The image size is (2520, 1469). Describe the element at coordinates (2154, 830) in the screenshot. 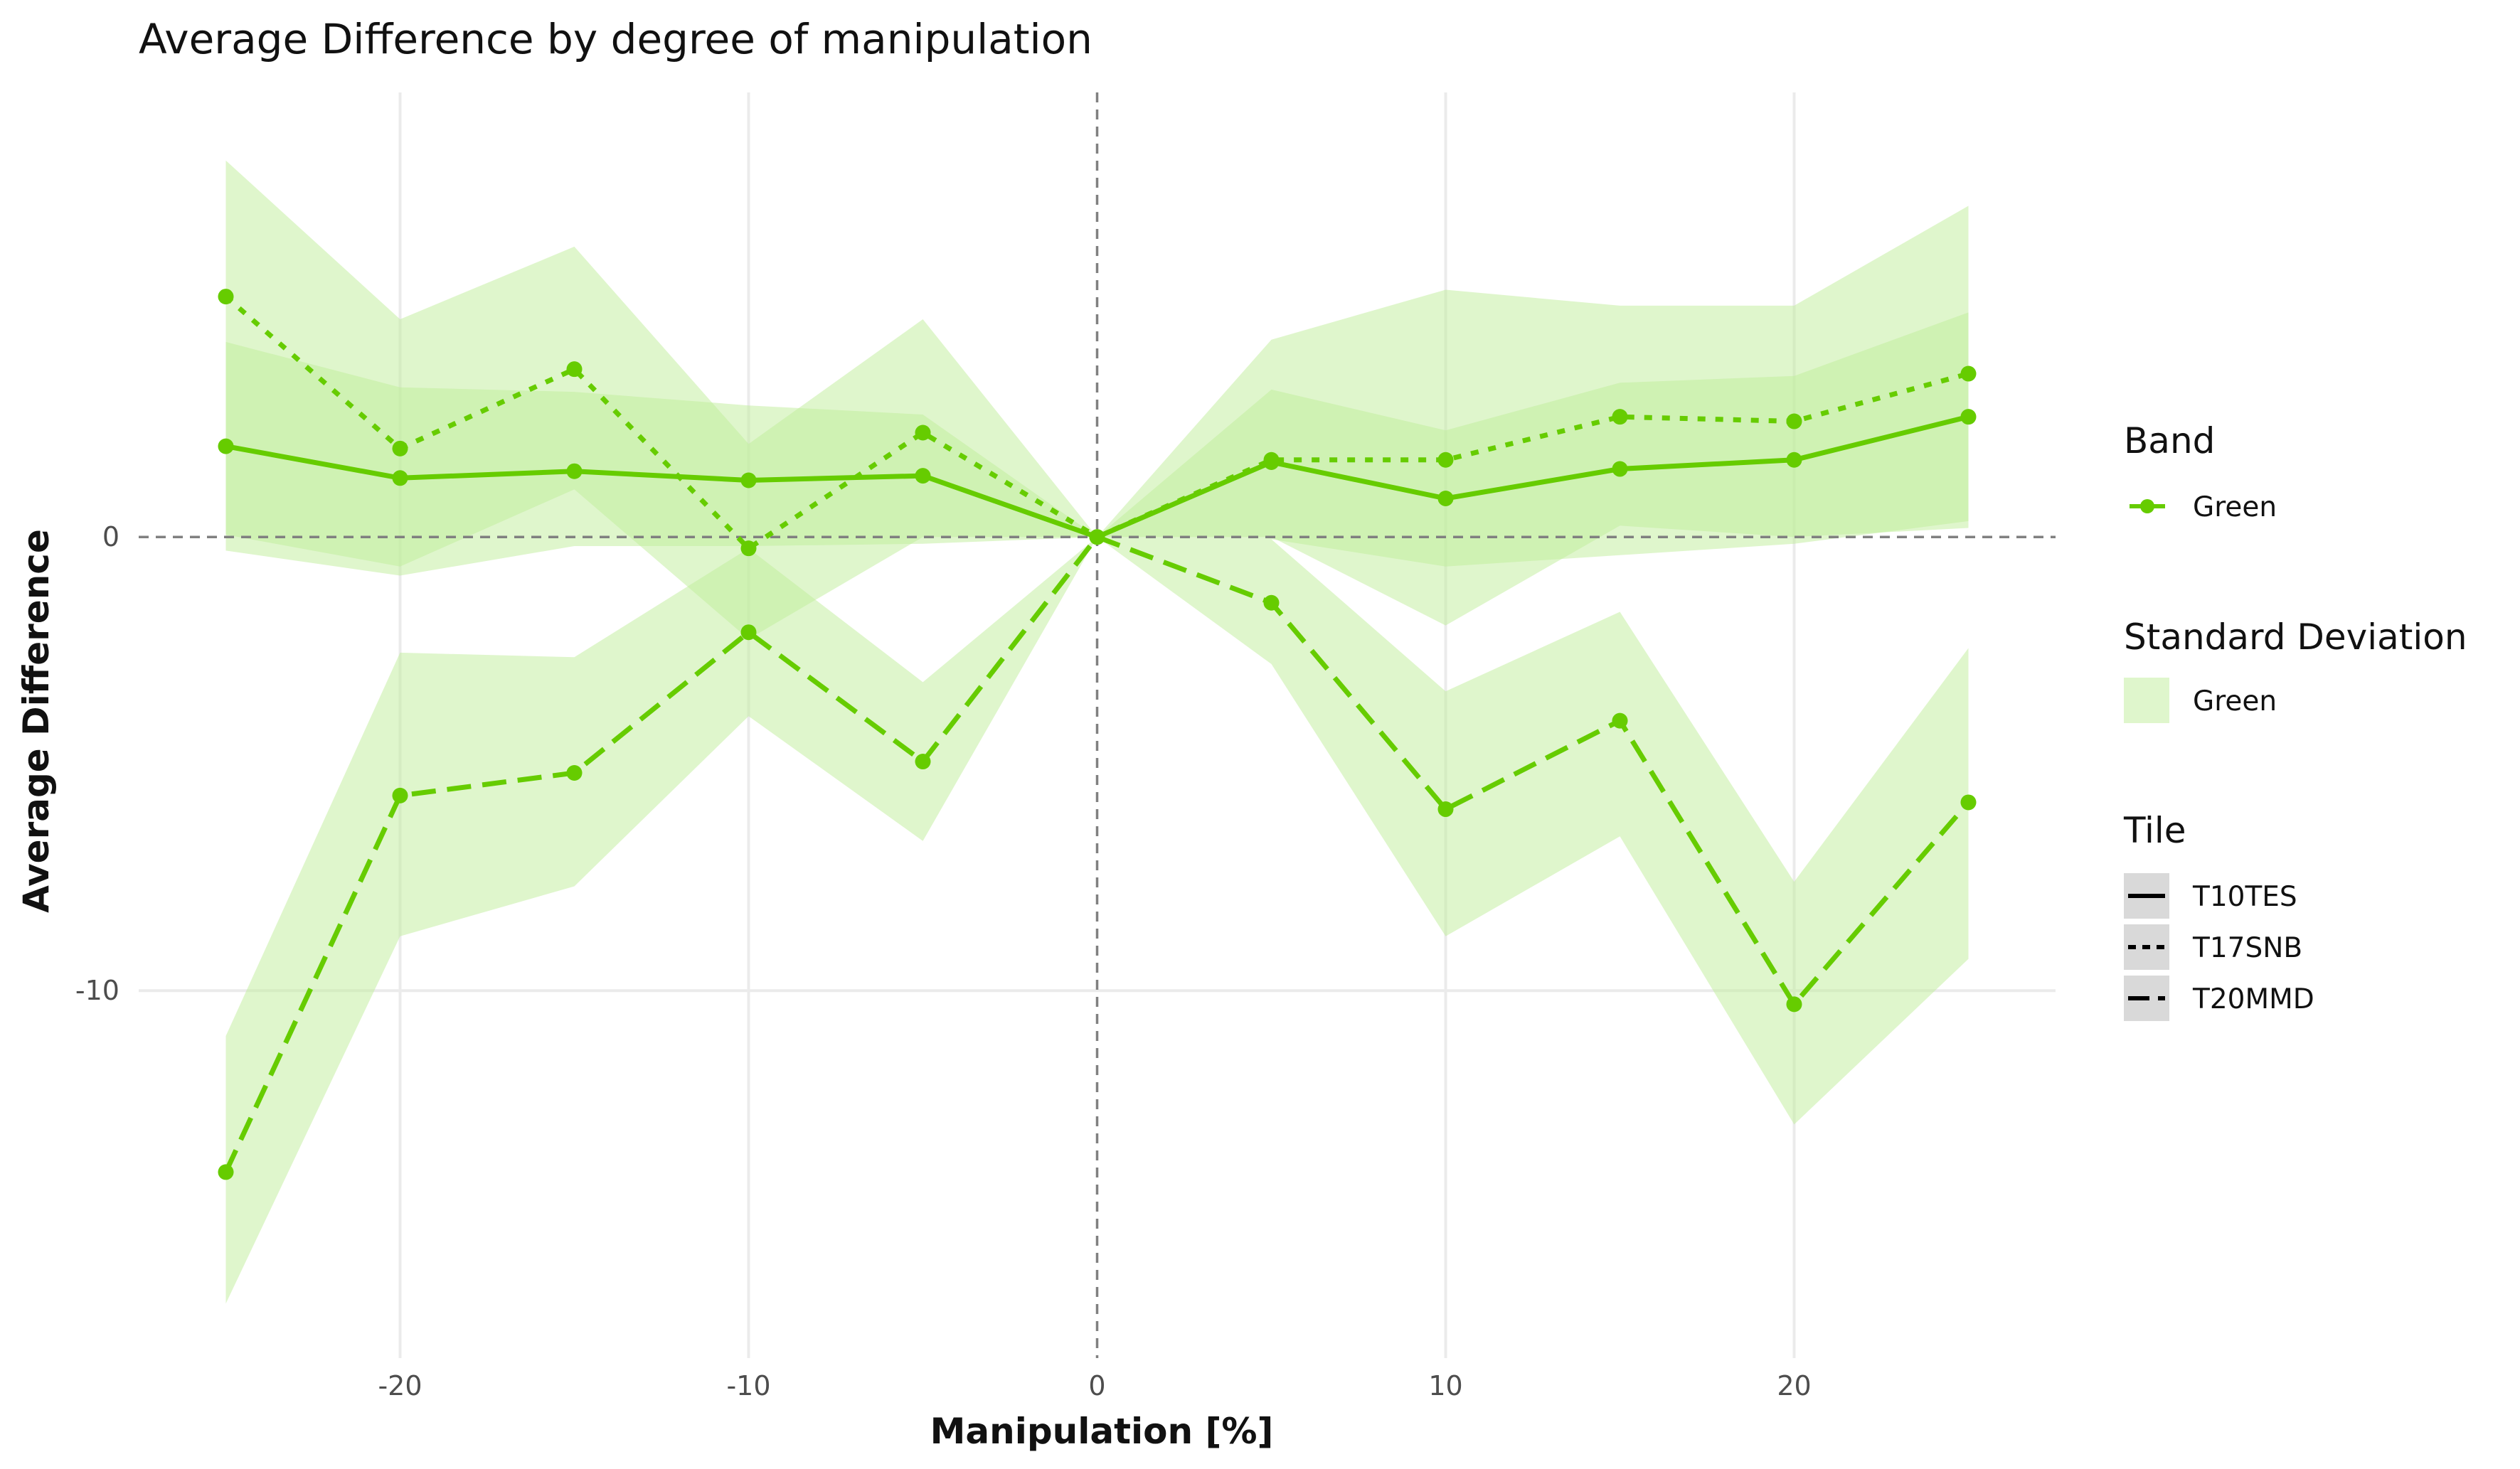

I see `legend-tile-title: Tile` at that location.